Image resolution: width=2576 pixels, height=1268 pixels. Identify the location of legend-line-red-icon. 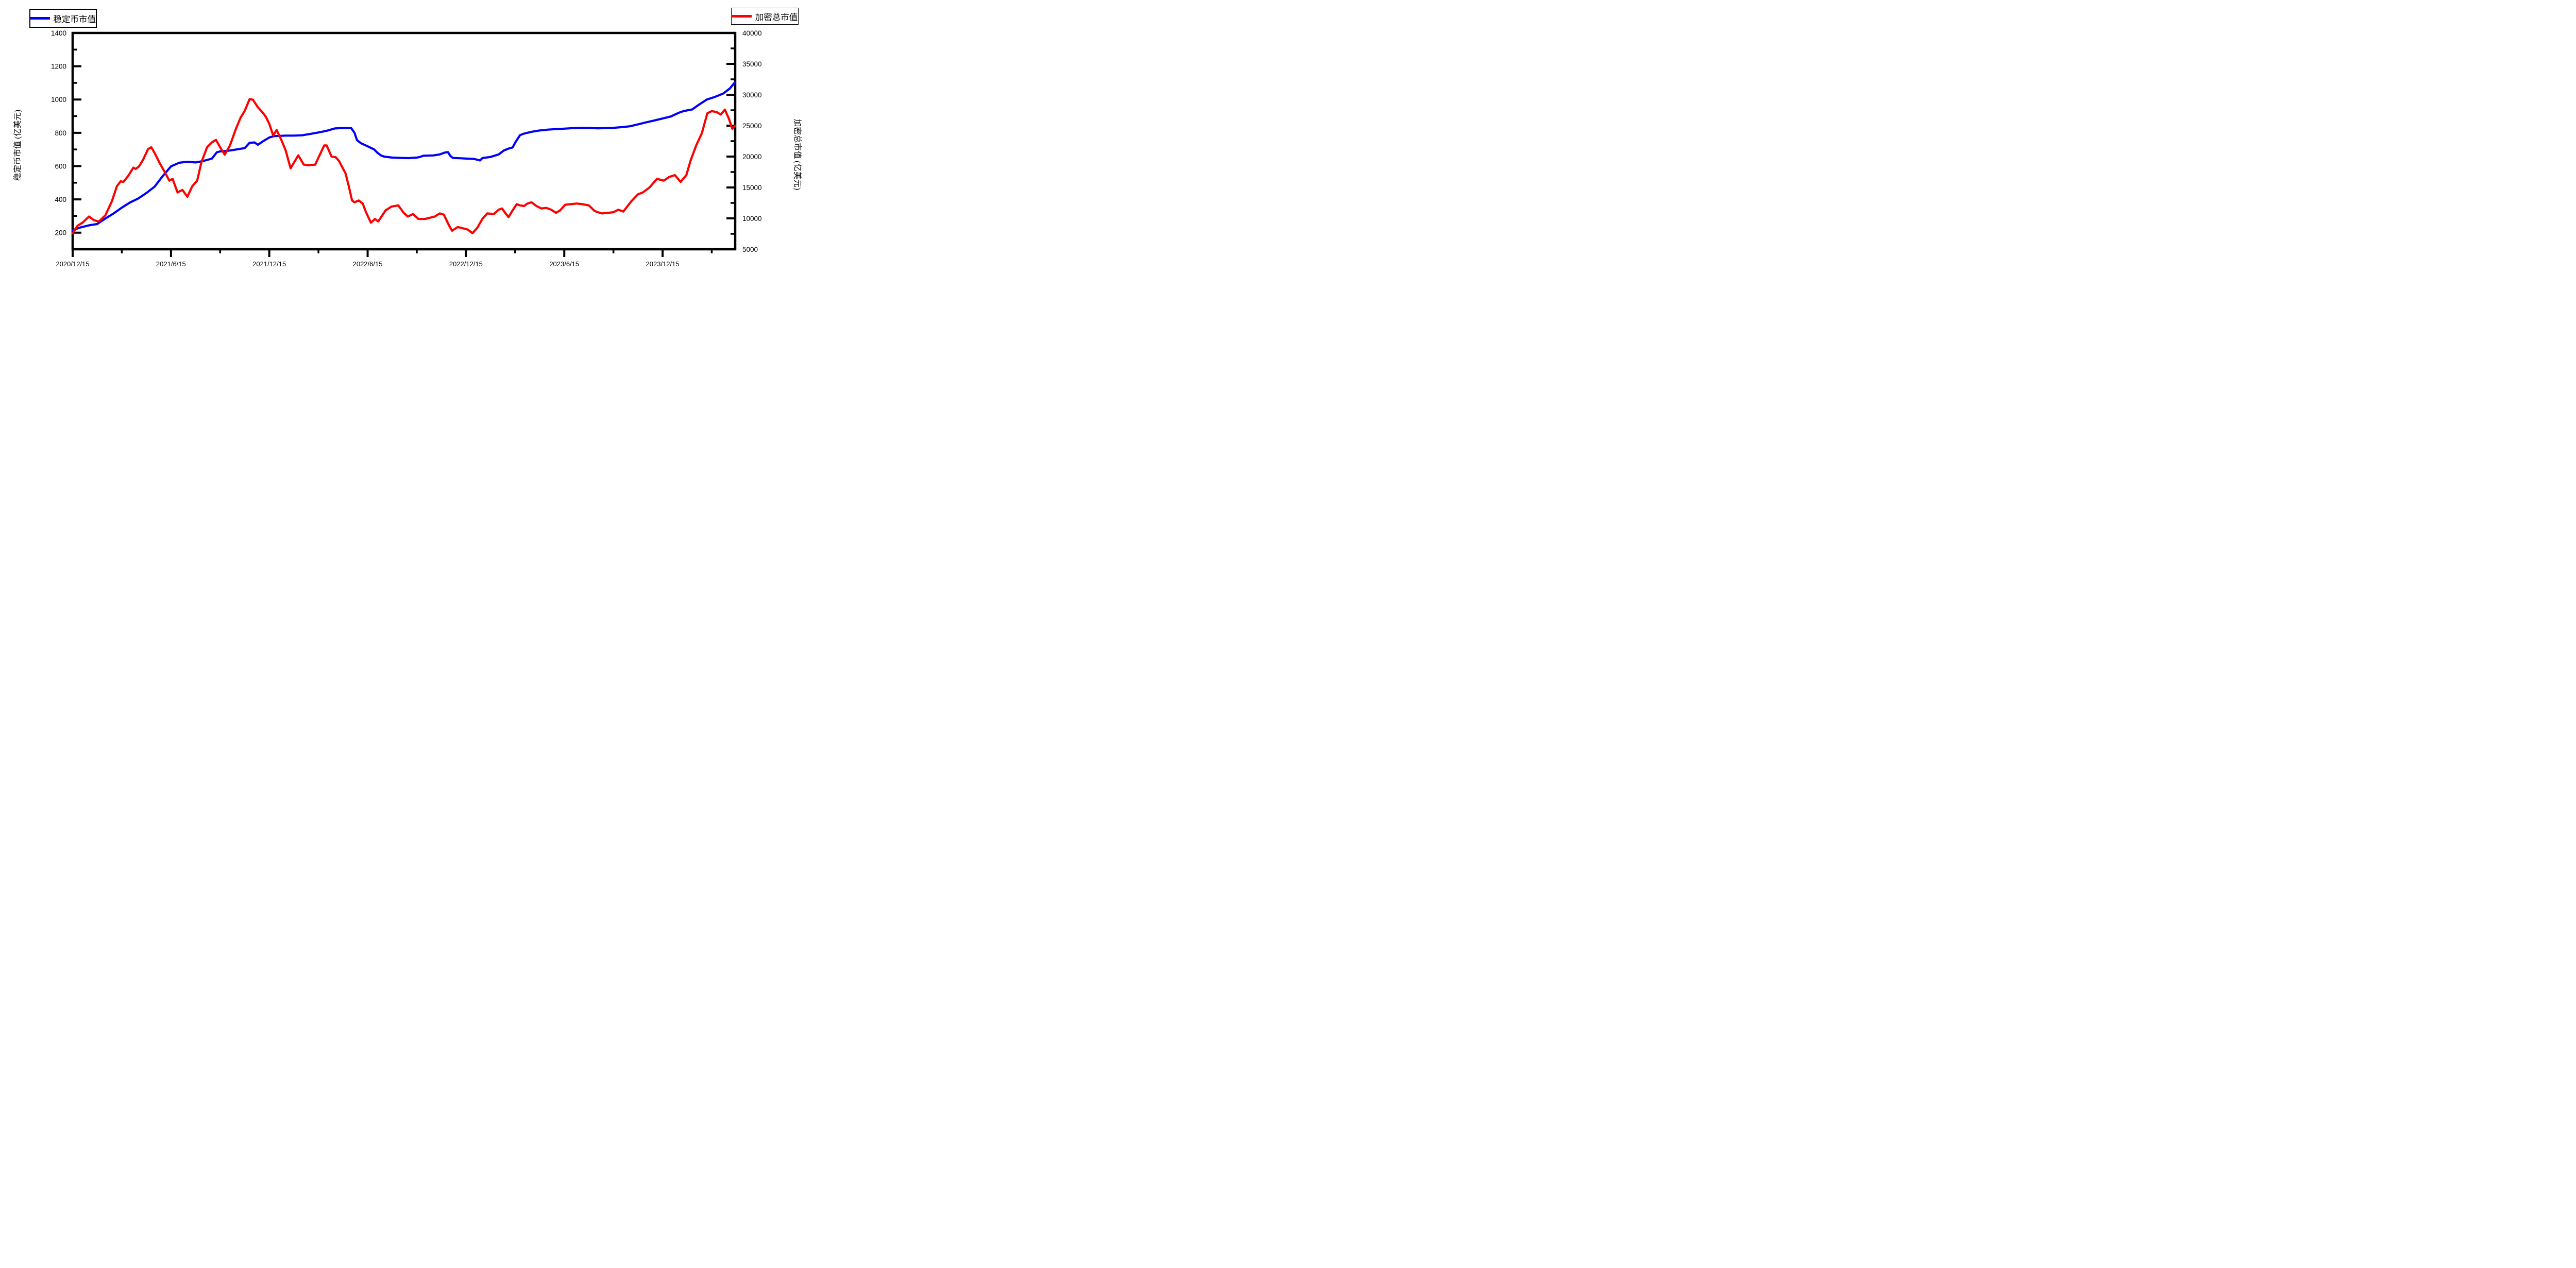
(742, 16).